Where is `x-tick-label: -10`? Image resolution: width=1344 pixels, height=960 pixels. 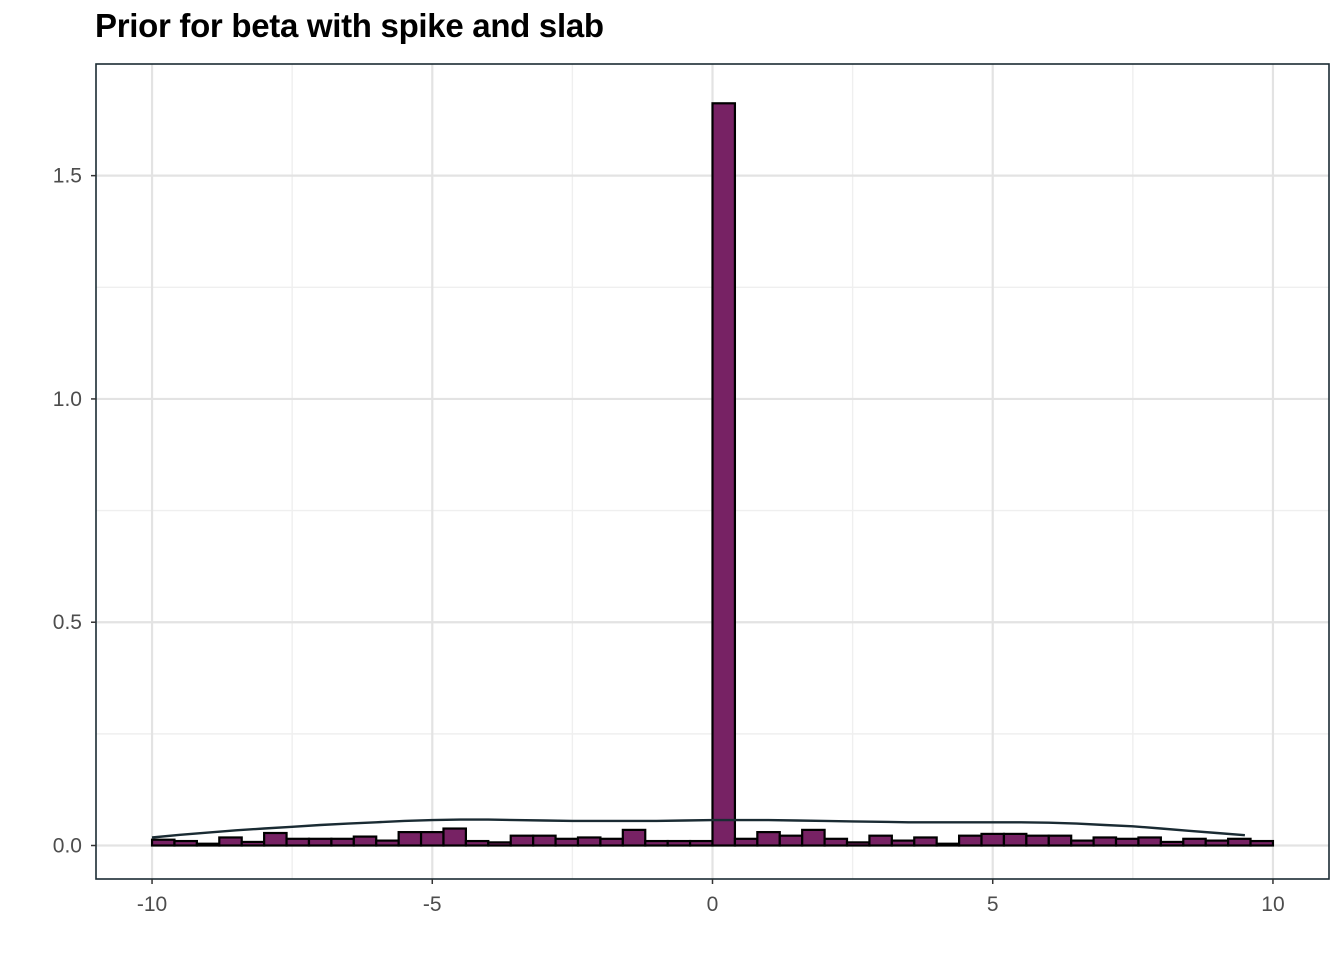 x-tick-label: -10 is located at coordinates (152, 904).